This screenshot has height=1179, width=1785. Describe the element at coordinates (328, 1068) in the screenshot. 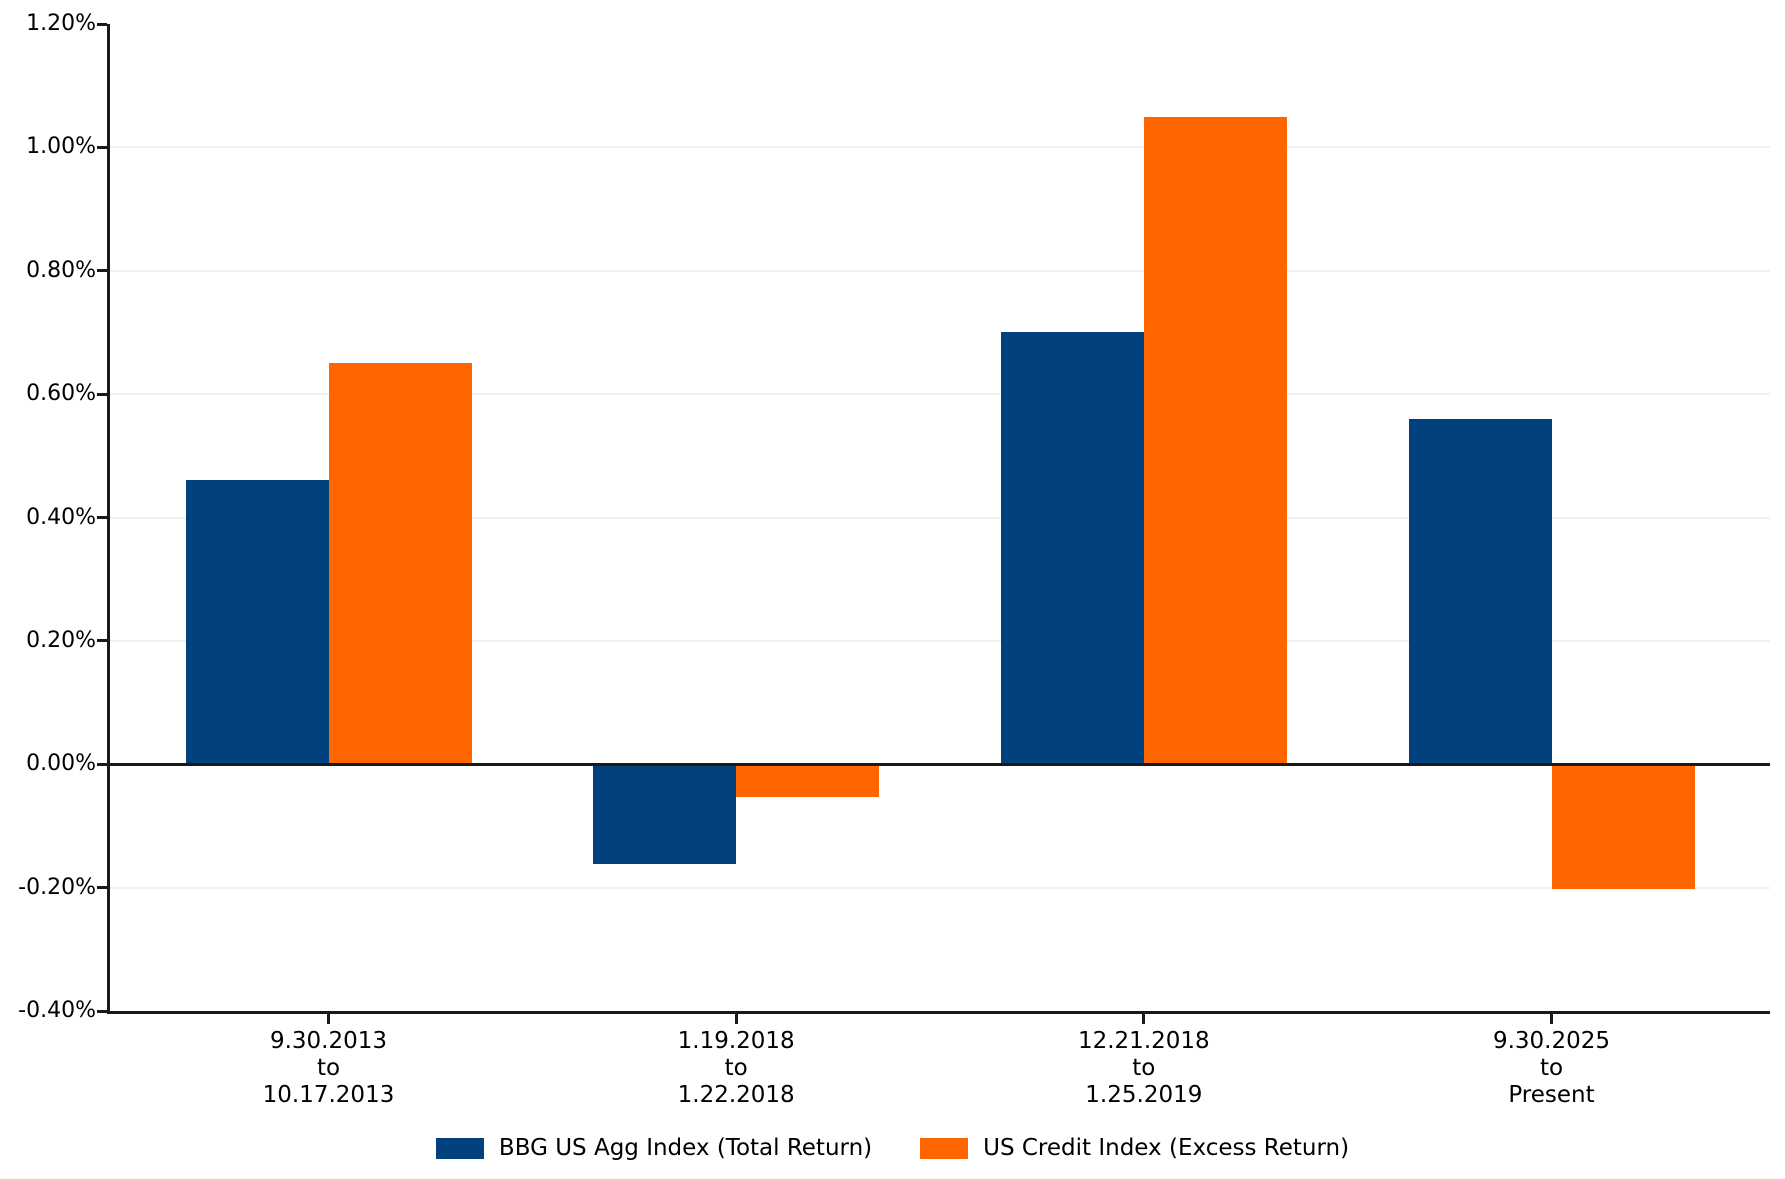

I see `x-tick-label-group0: 9.30.2013 to 10.17.2013` at that location.